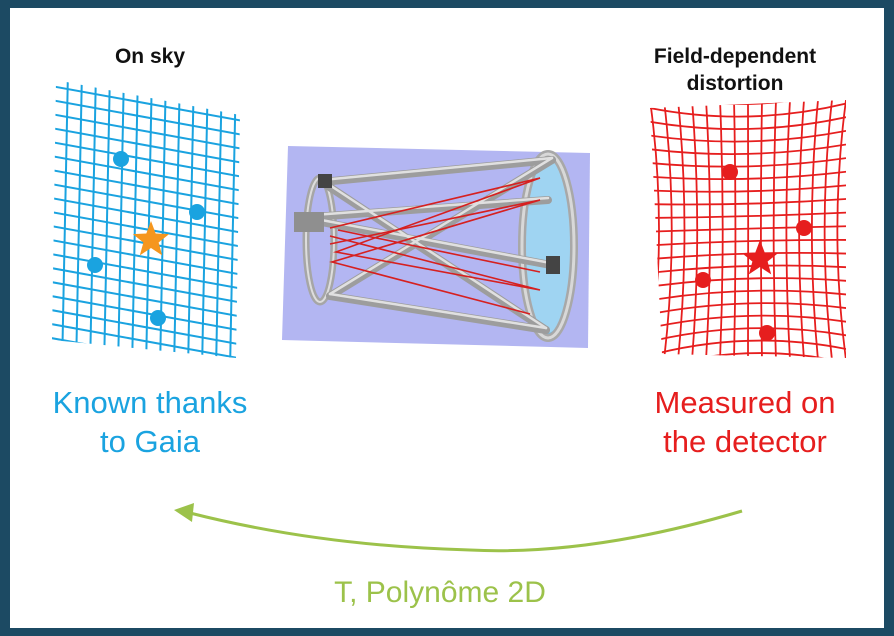 The height and width of the screenshot is (636, 894). What do you see at coordinates (151, 238) in the screenshot?
I see `target-star-icon` at bounding box center [151, 238].